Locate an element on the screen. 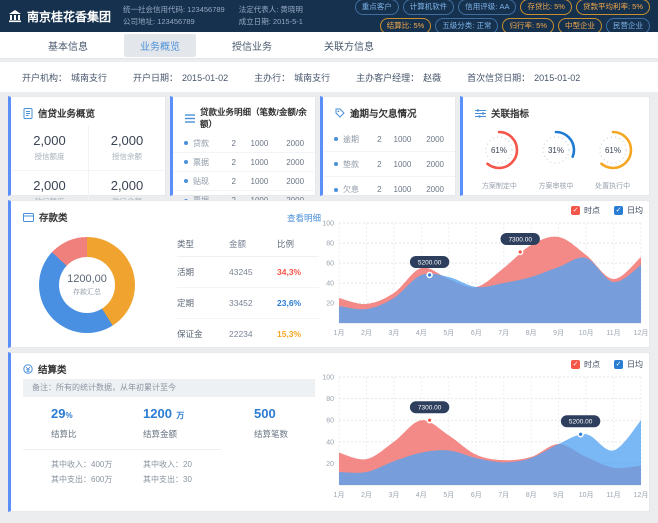 Image resolution: width=658 pixels, height=523 pixels. svg-text: 20 is located at coordinates (330, 304).